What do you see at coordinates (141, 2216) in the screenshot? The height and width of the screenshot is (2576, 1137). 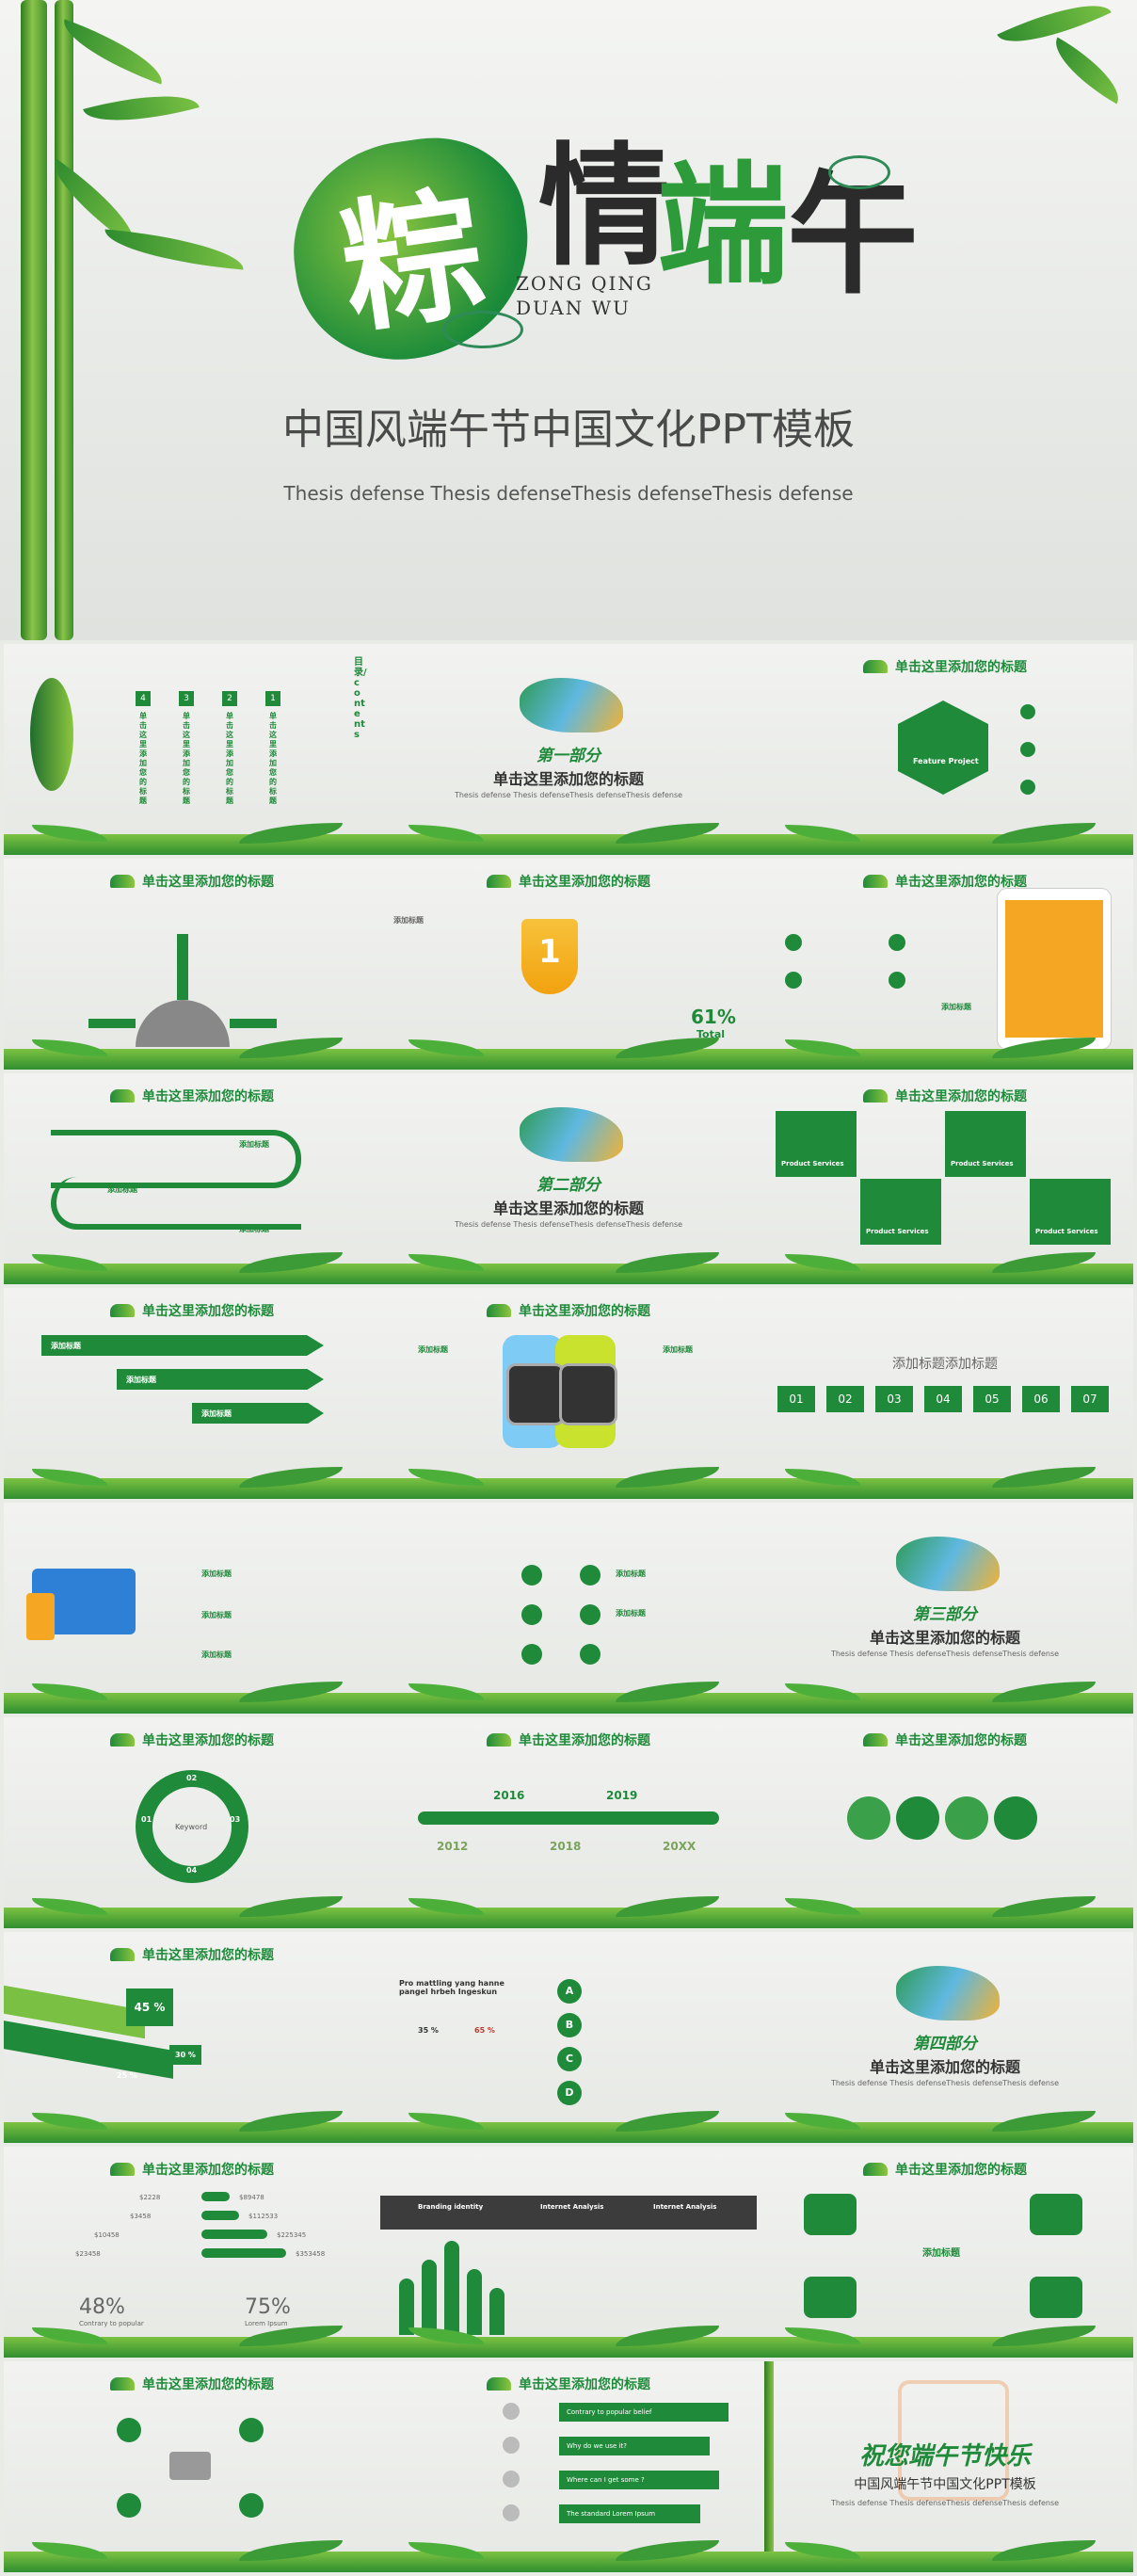 I see `bar-value-left: $3458` at bounding box center [141, 2216].